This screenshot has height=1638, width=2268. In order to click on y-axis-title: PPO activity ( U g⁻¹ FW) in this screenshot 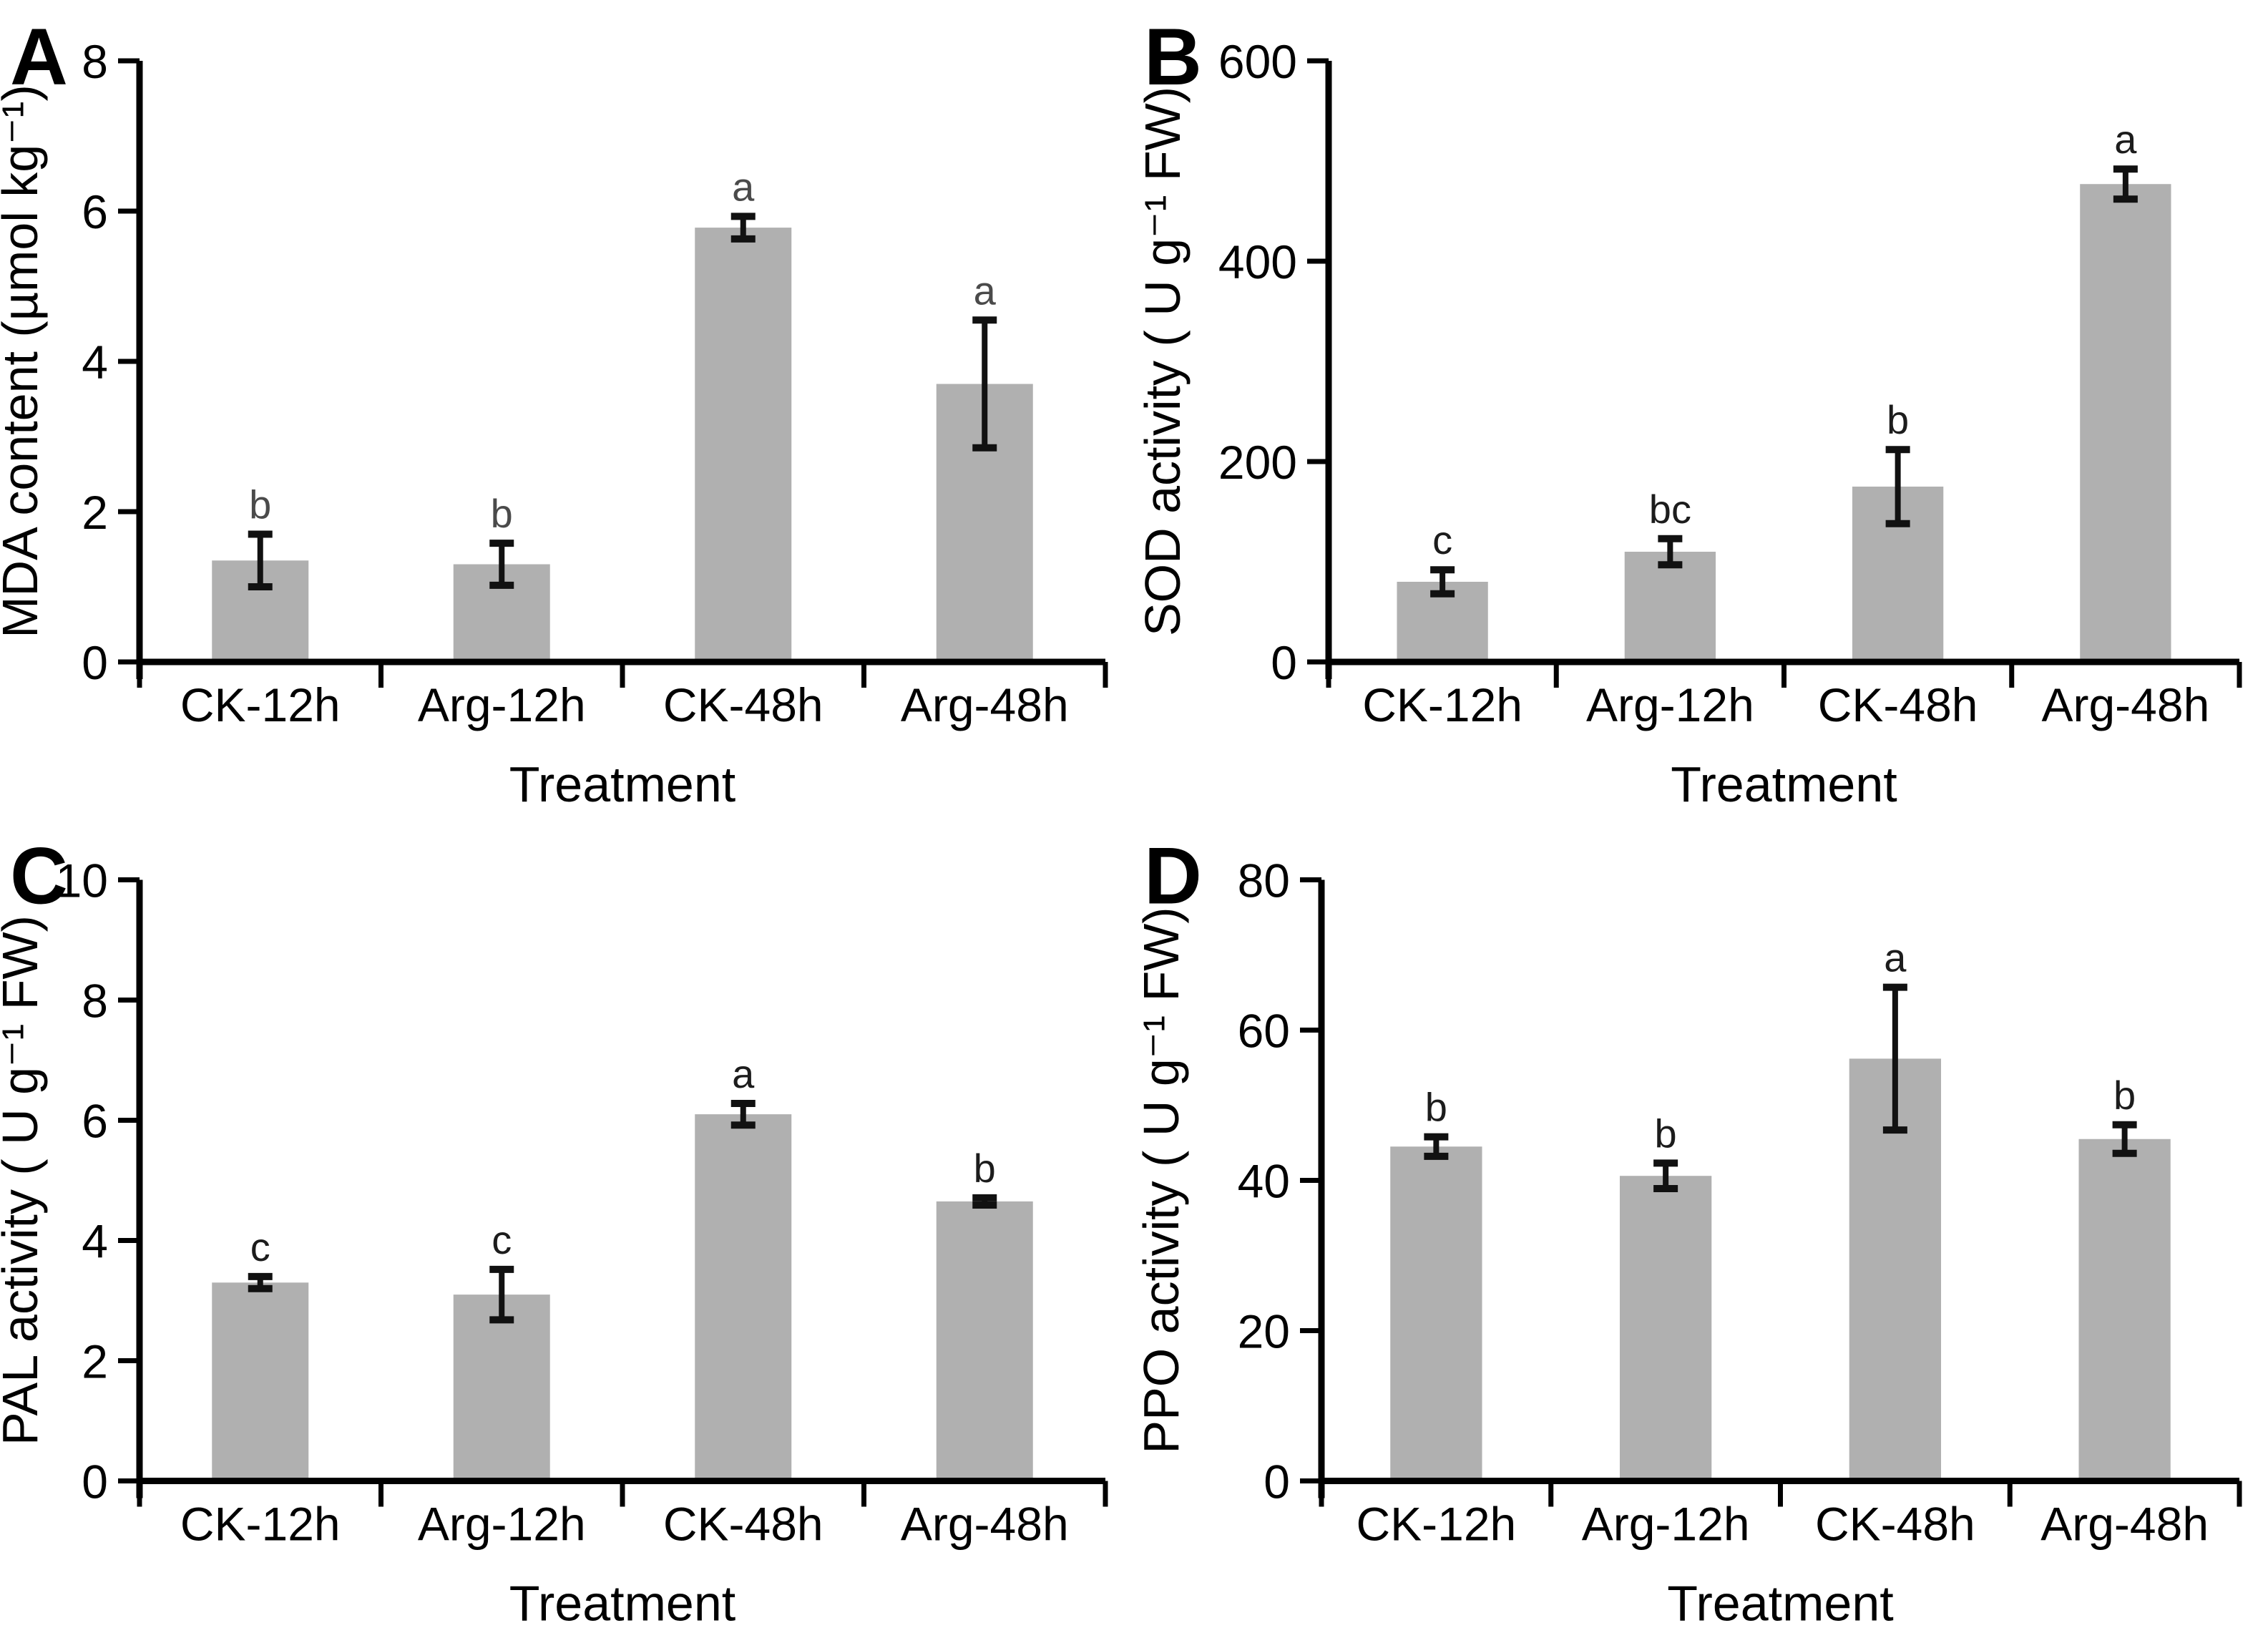, I will do `click(1161, 1180)`.